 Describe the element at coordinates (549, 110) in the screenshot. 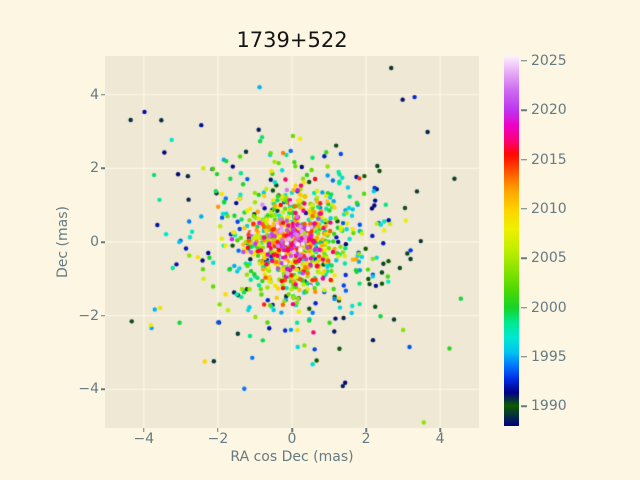

I see `colorbar-tick-label: 2020` at that location.